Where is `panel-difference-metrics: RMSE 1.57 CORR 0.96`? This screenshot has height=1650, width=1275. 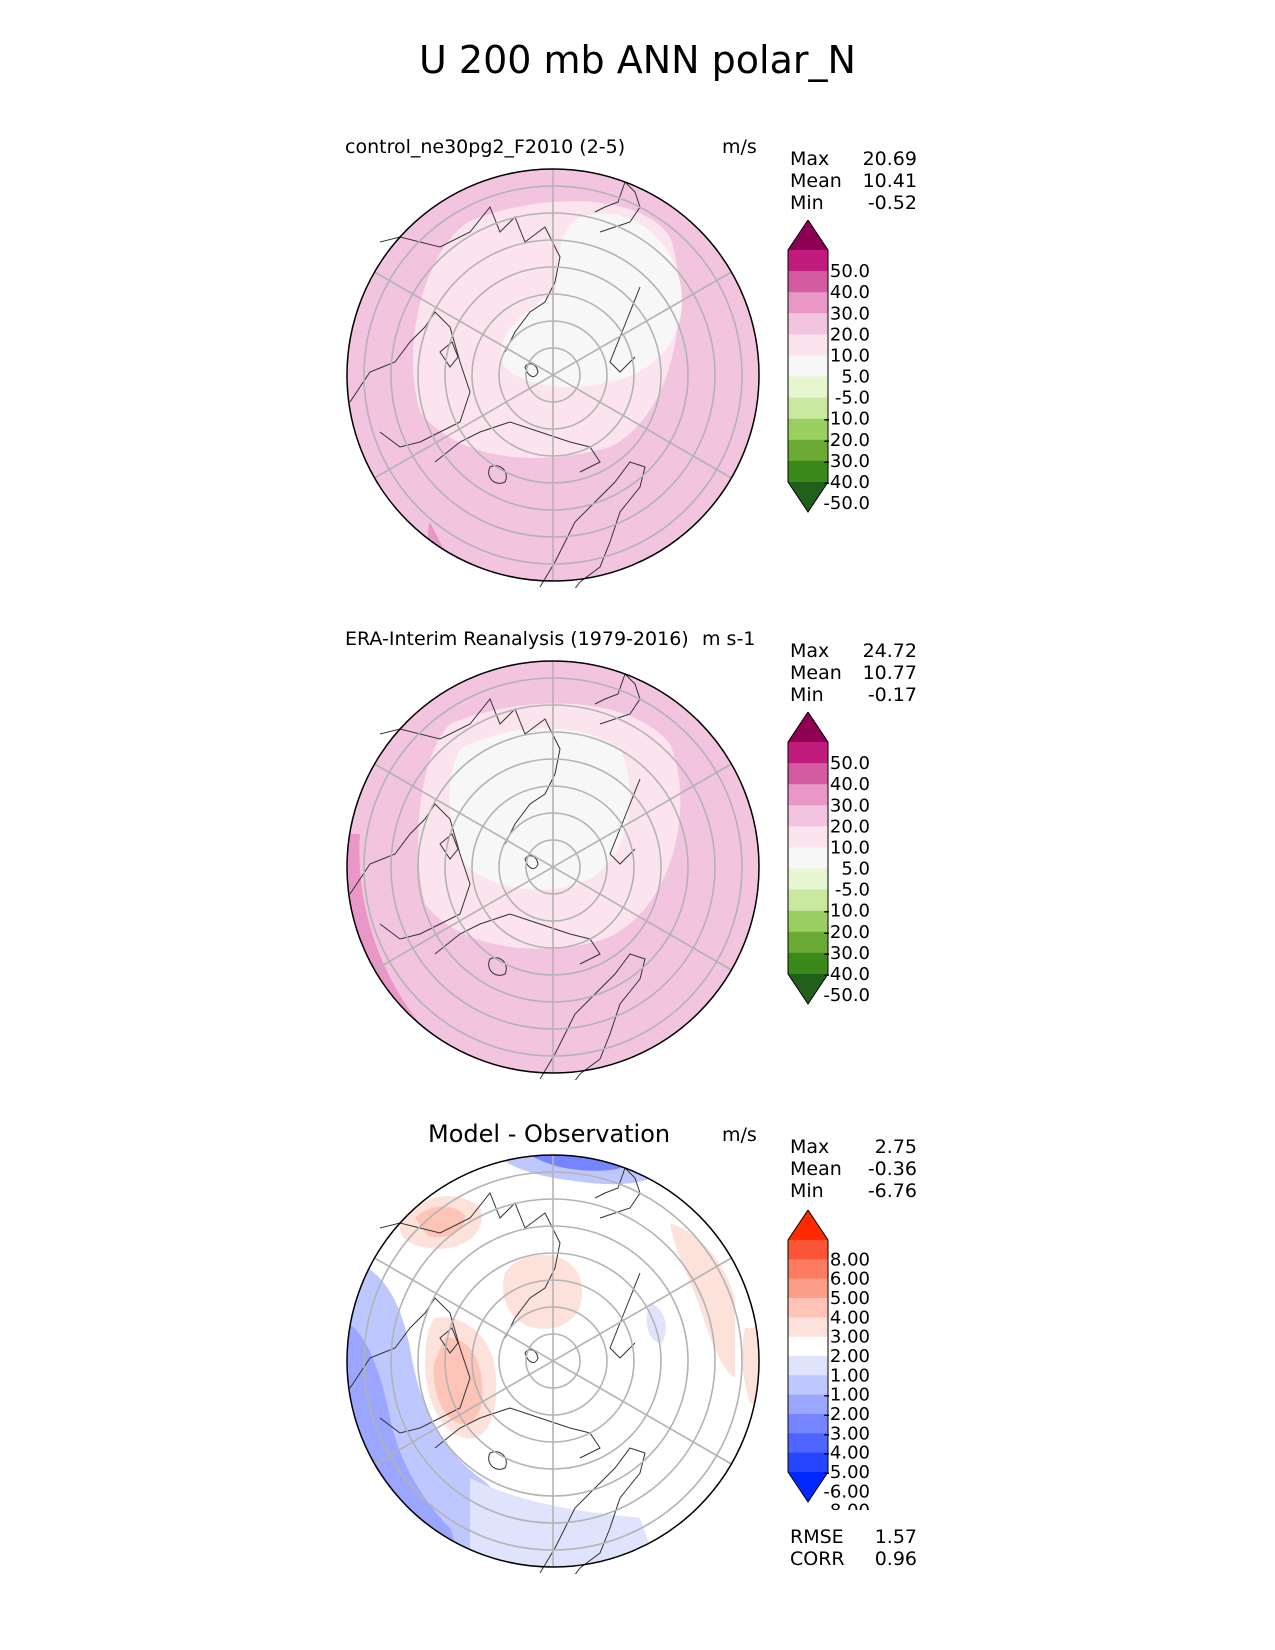 panel-difference-metrics: RMSE 1.57 CORR 0.96 is located at coordinates (853, 1548).